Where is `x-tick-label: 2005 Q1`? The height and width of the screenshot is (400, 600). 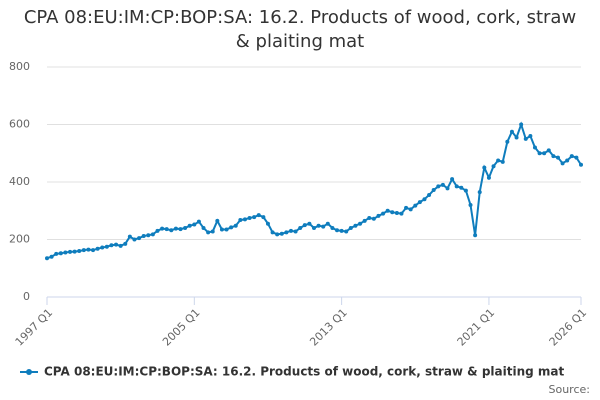
x-tick-label: 2005 Q1 is located at coordinates (181, 327).